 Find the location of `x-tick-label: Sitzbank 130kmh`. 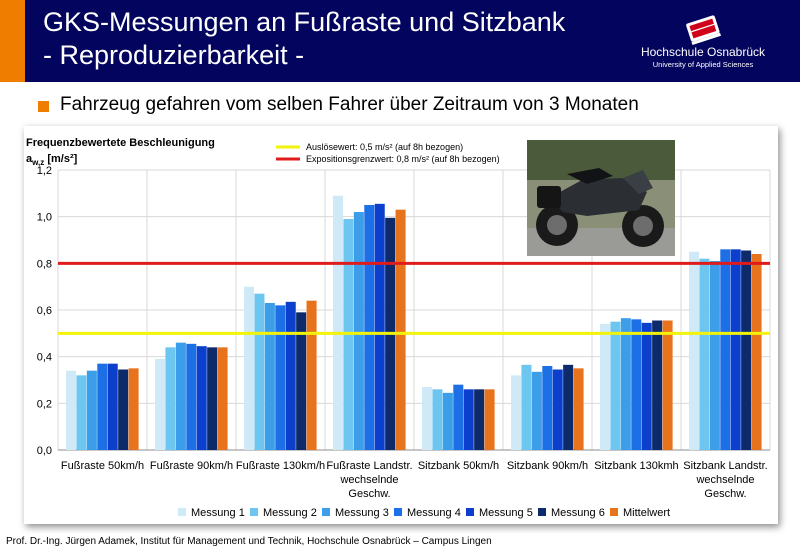

x-tick-label: Sitzbank 130kmh is located at coordinates (636, 466).